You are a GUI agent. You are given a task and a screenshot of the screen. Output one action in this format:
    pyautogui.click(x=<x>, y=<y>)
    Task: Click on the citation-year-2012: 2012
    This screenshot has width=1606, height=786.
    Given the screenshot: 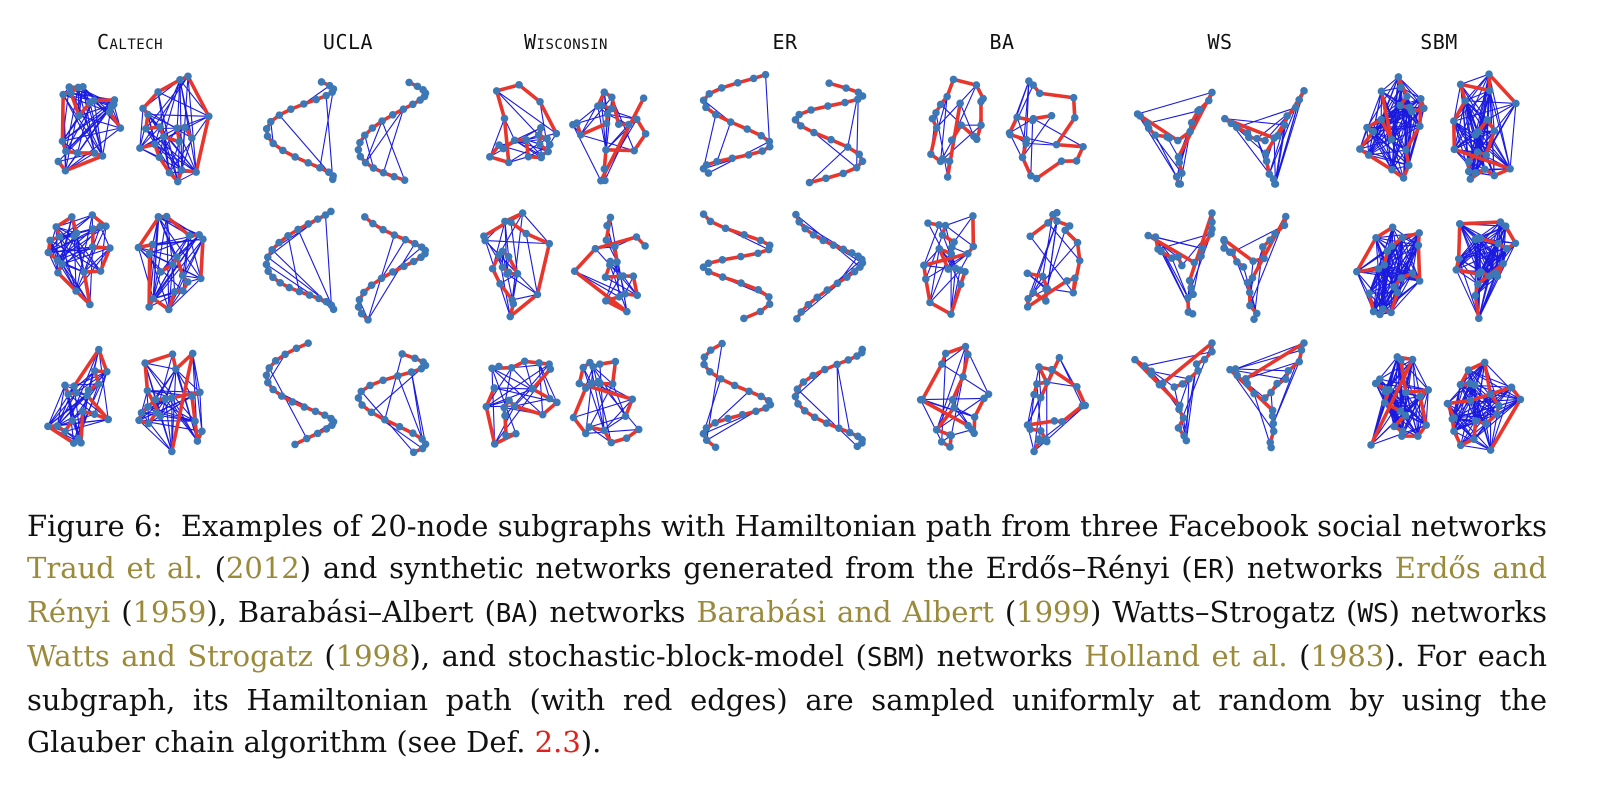 What is the action you would take?
    pyautogui.click(x=262, y=568)
    